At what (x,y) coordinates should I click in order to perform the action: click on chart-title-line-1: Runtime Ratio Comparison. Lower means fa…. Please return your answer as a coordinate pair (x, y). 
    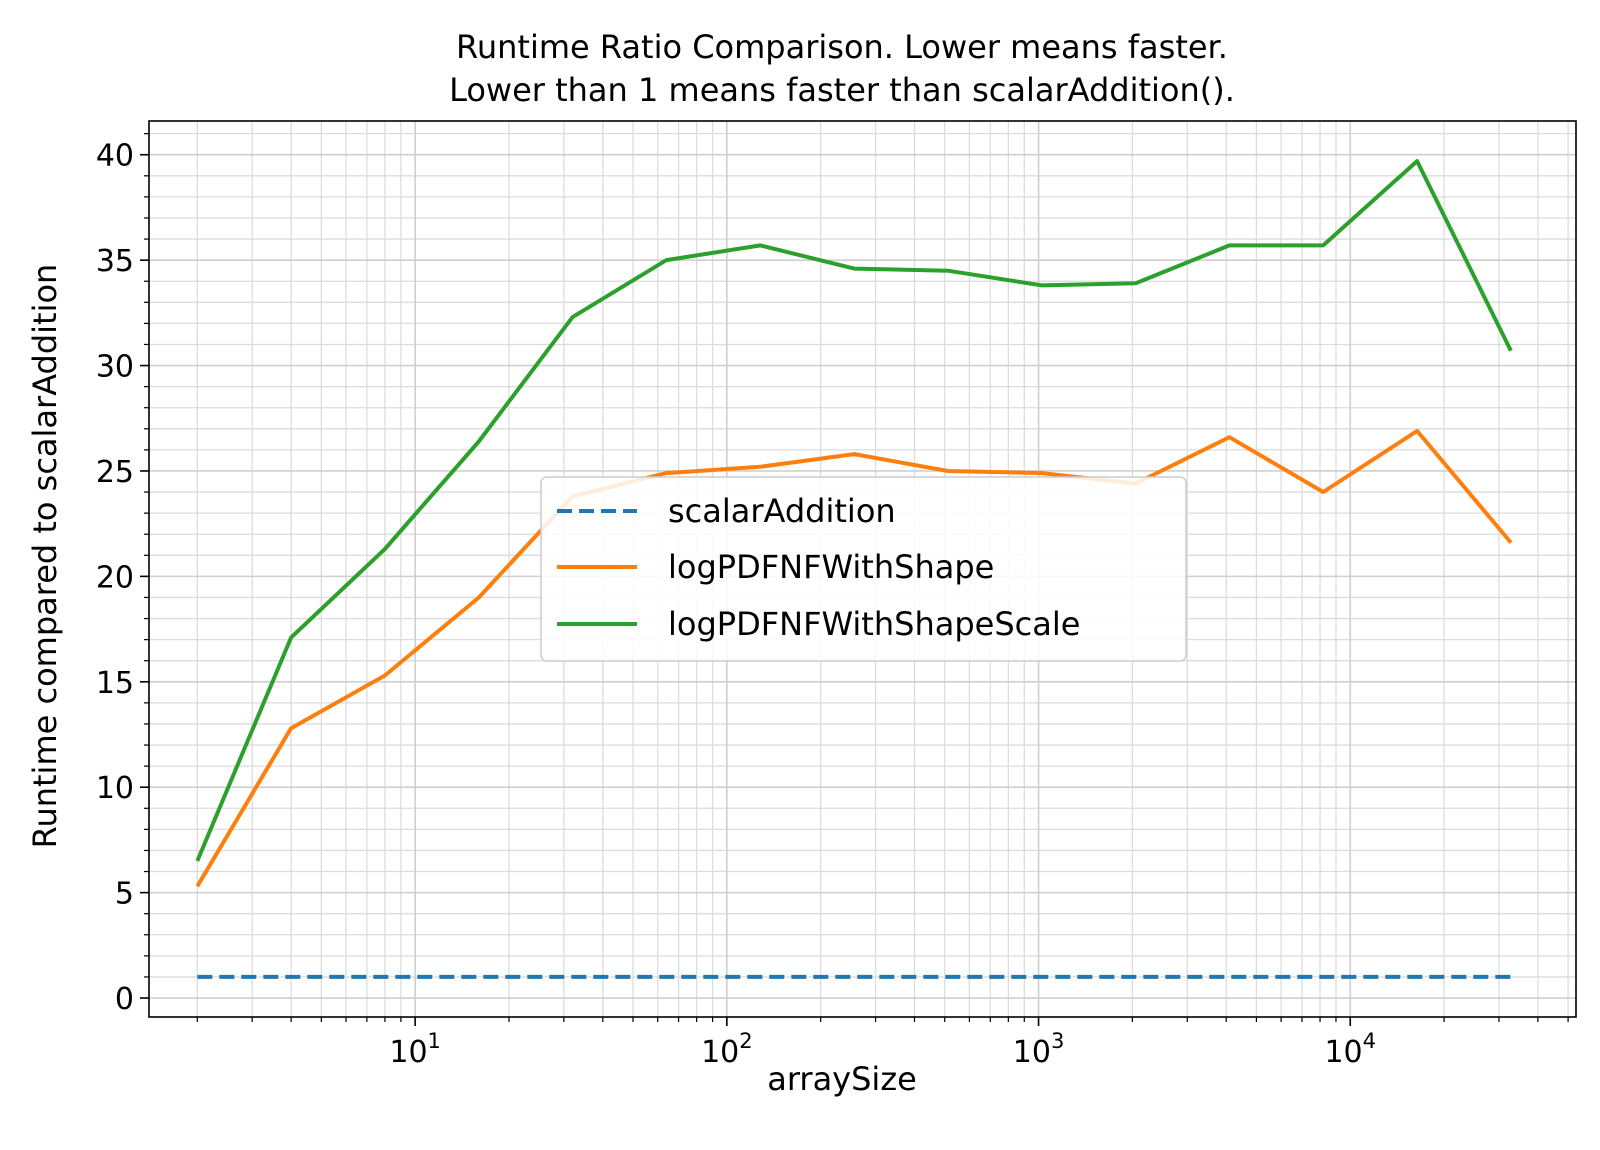
    Looking at the image, I should click on (842, 47).